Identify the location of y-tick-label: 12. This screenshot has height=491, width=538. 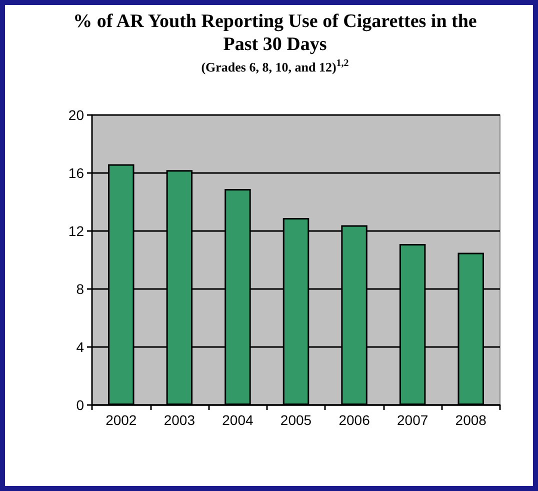
(76, 231).